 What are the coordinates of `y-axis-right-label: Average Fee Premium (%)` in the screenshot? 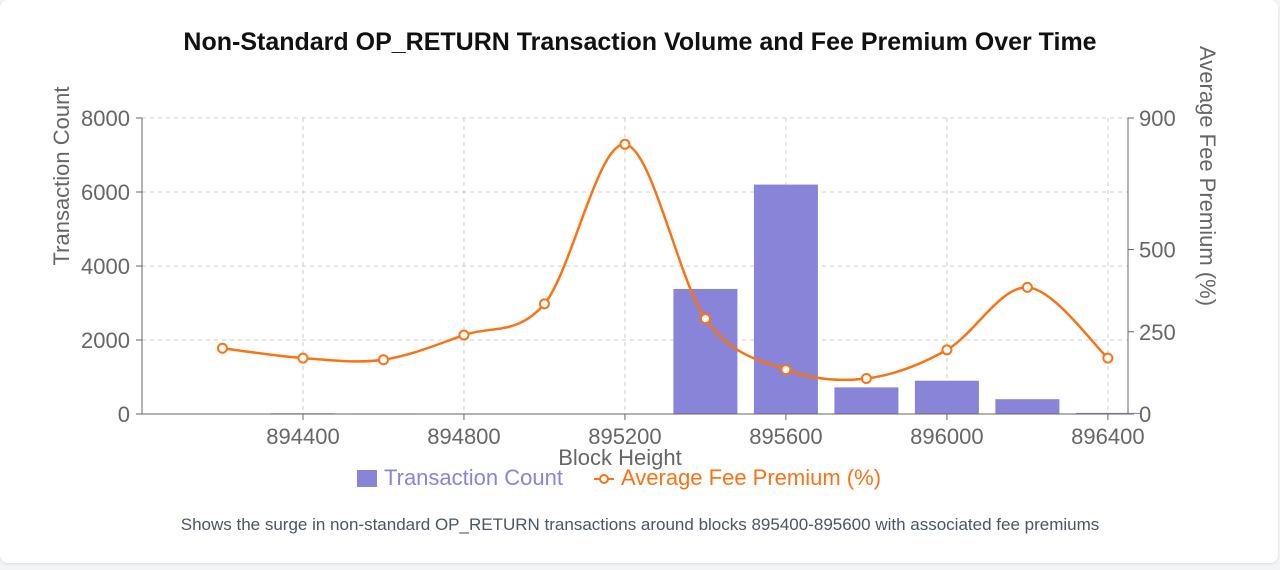 It's located at (1207, 176).